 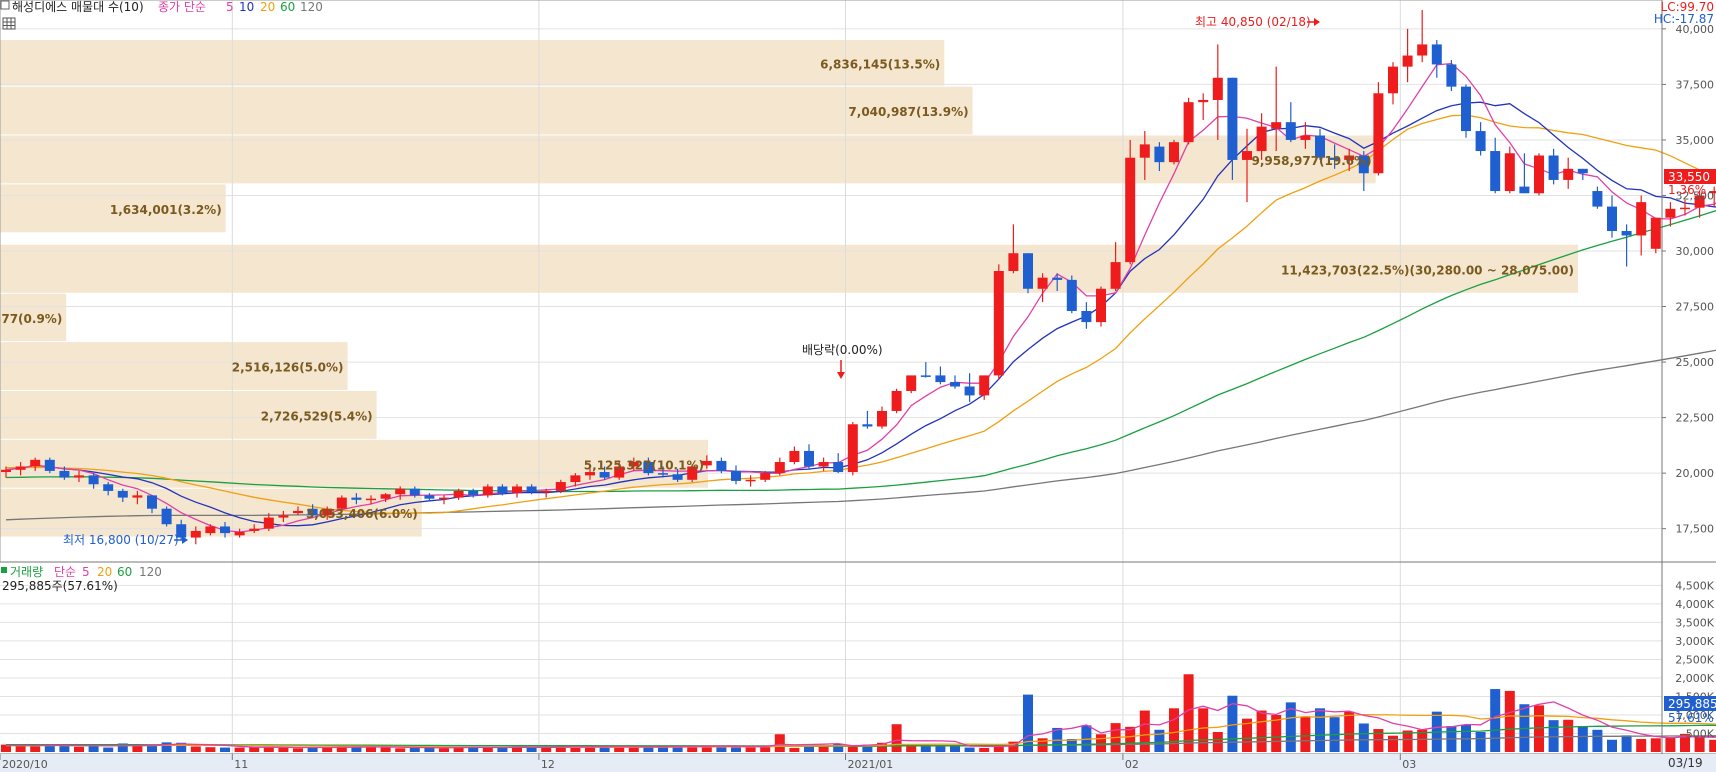 What do you see at coordinates (858, 713) in the screenshot?
I see `volume-bars` at bounding box center [858, 713].